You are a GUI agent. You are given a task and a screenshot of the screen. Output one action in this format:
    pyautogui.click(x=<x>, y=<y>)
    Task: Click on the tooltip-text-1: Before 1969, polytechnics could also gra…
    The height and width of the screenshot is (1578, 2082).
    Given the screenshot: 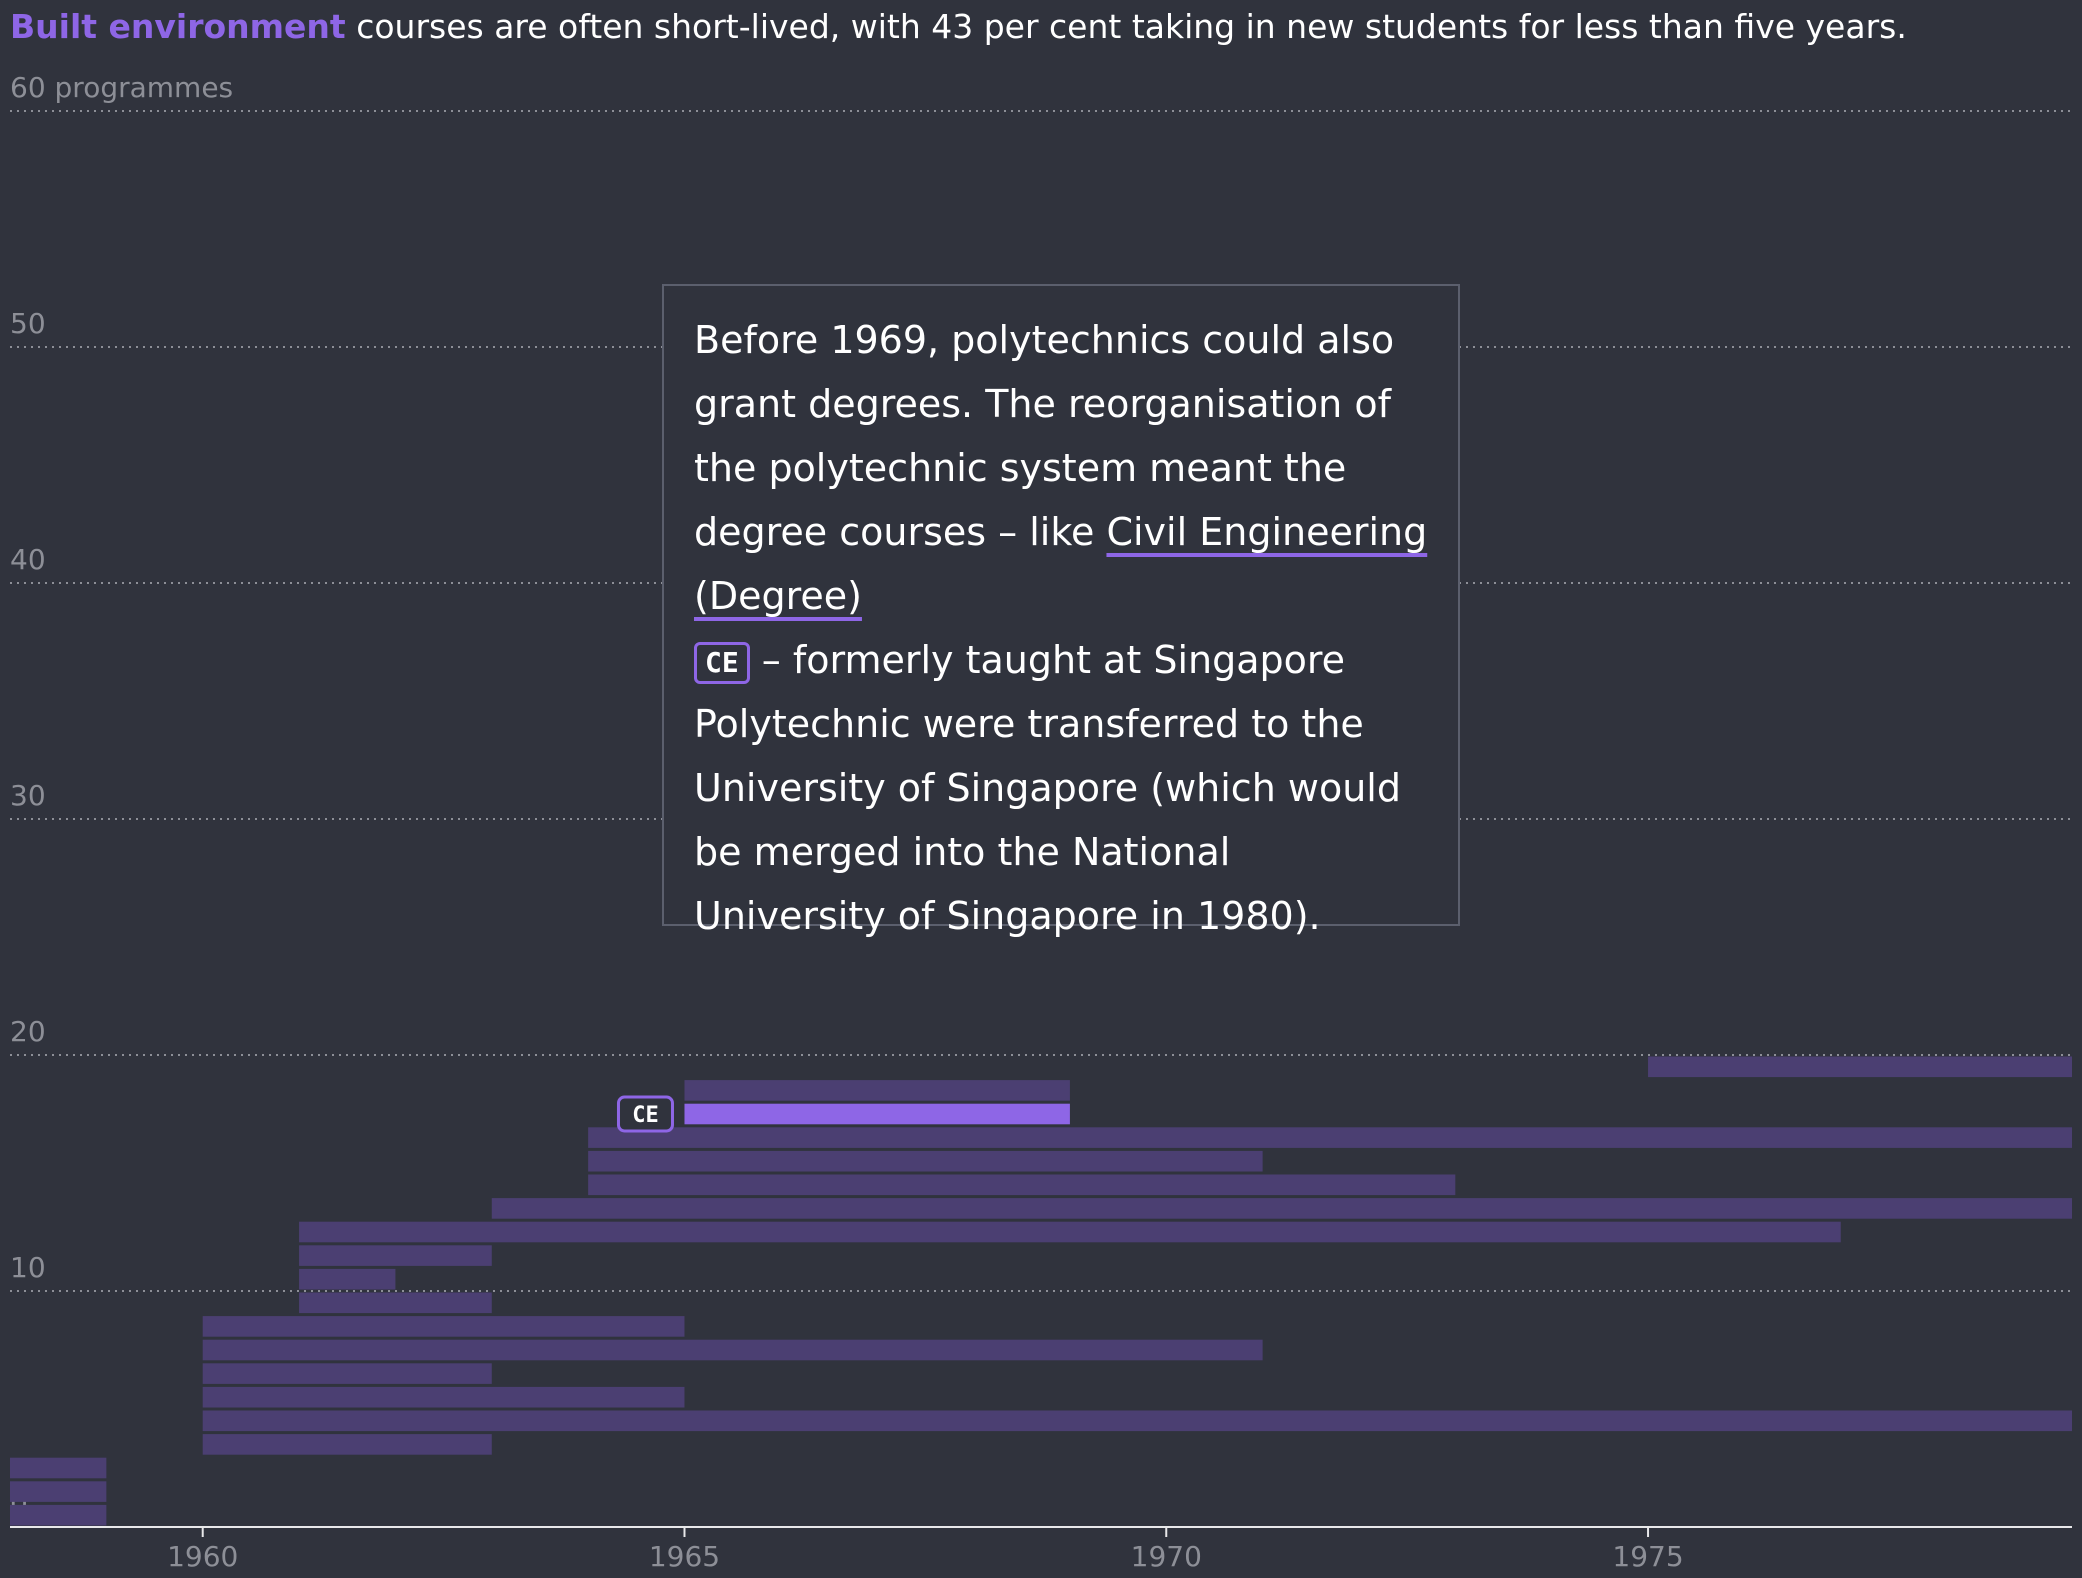 What is the action you would take?
    pyautogui.click(x=1044, y=436)
    